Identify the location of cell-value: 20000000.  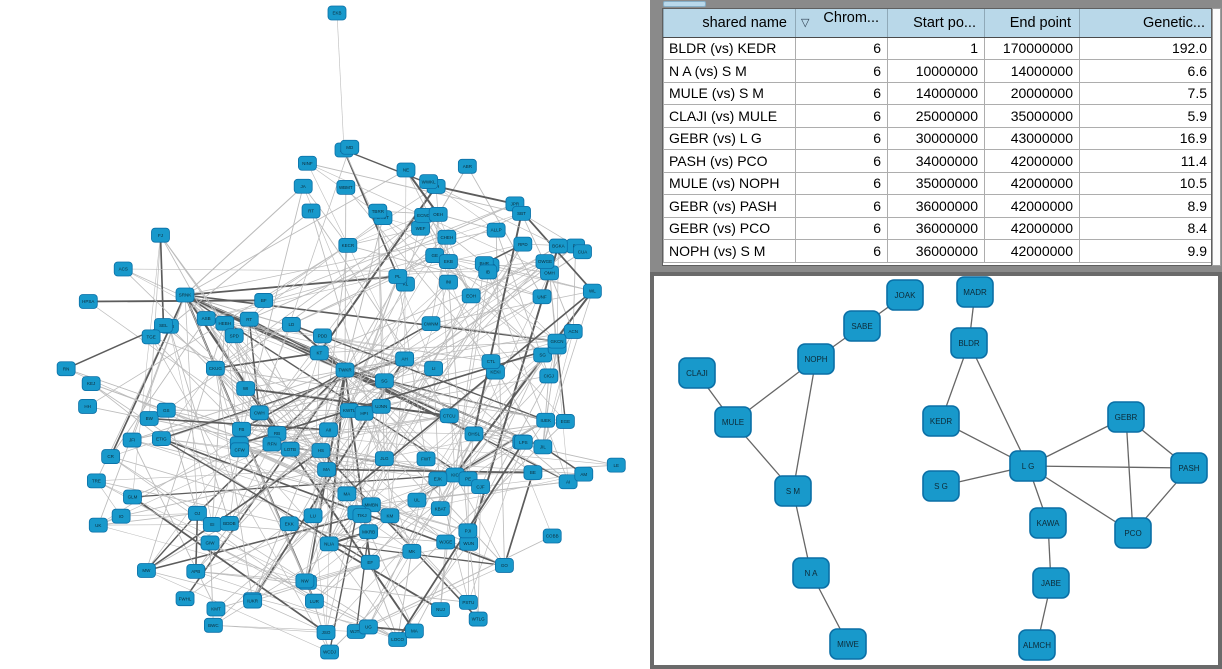
(1032, 93).